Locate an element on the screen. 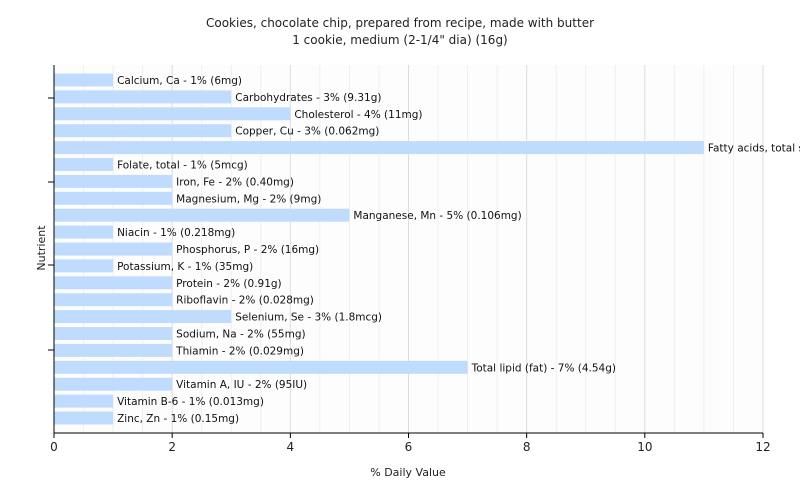 The width and height of the screenshot is (800, 500). bar-label: Vitamin A, IU - 2% (95IU) is located at coordinates (241, 385).